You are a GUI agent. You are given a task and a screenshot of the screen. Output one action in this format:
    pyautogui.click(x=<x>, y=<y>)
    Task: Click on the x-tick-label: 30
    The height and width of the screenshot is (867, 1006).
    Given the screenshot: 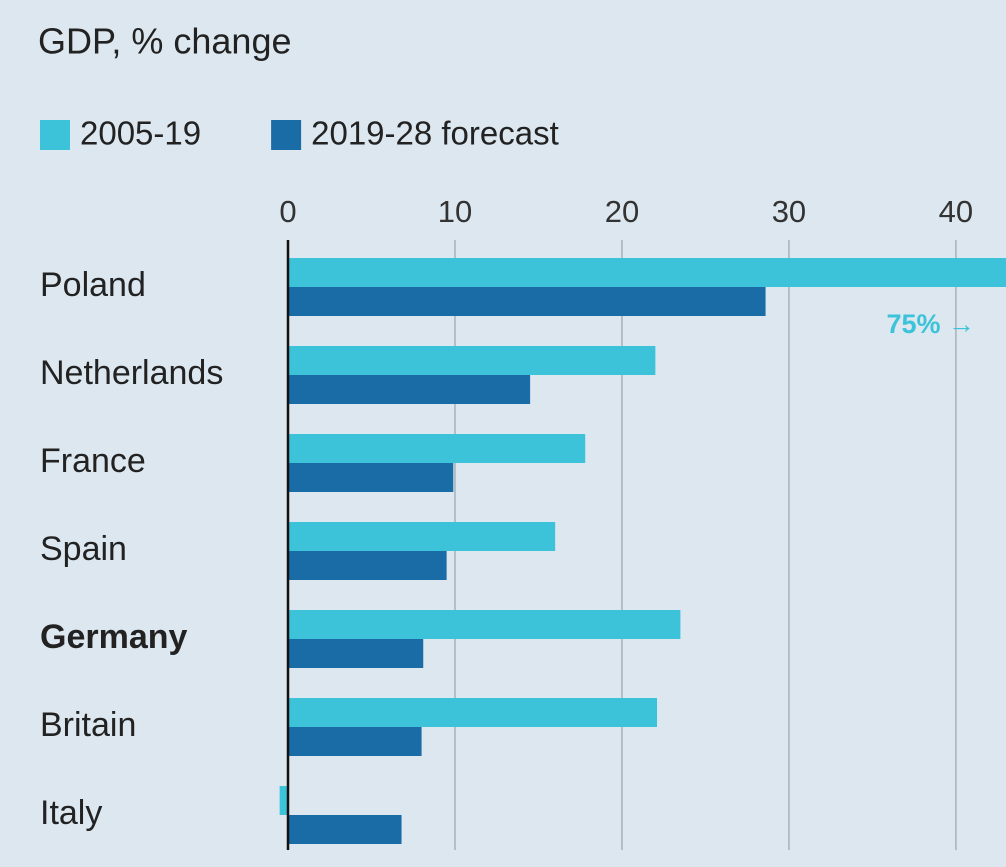 What is the action you would take?
    pyautogui.click(x=789, y=211)
    